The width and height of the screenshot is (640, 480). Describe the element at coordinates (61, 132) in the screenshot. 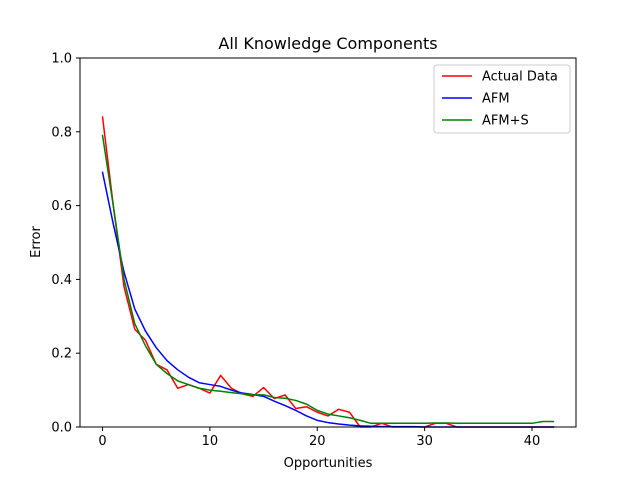

I see `y-tick-label-4: 0.8` at that location.